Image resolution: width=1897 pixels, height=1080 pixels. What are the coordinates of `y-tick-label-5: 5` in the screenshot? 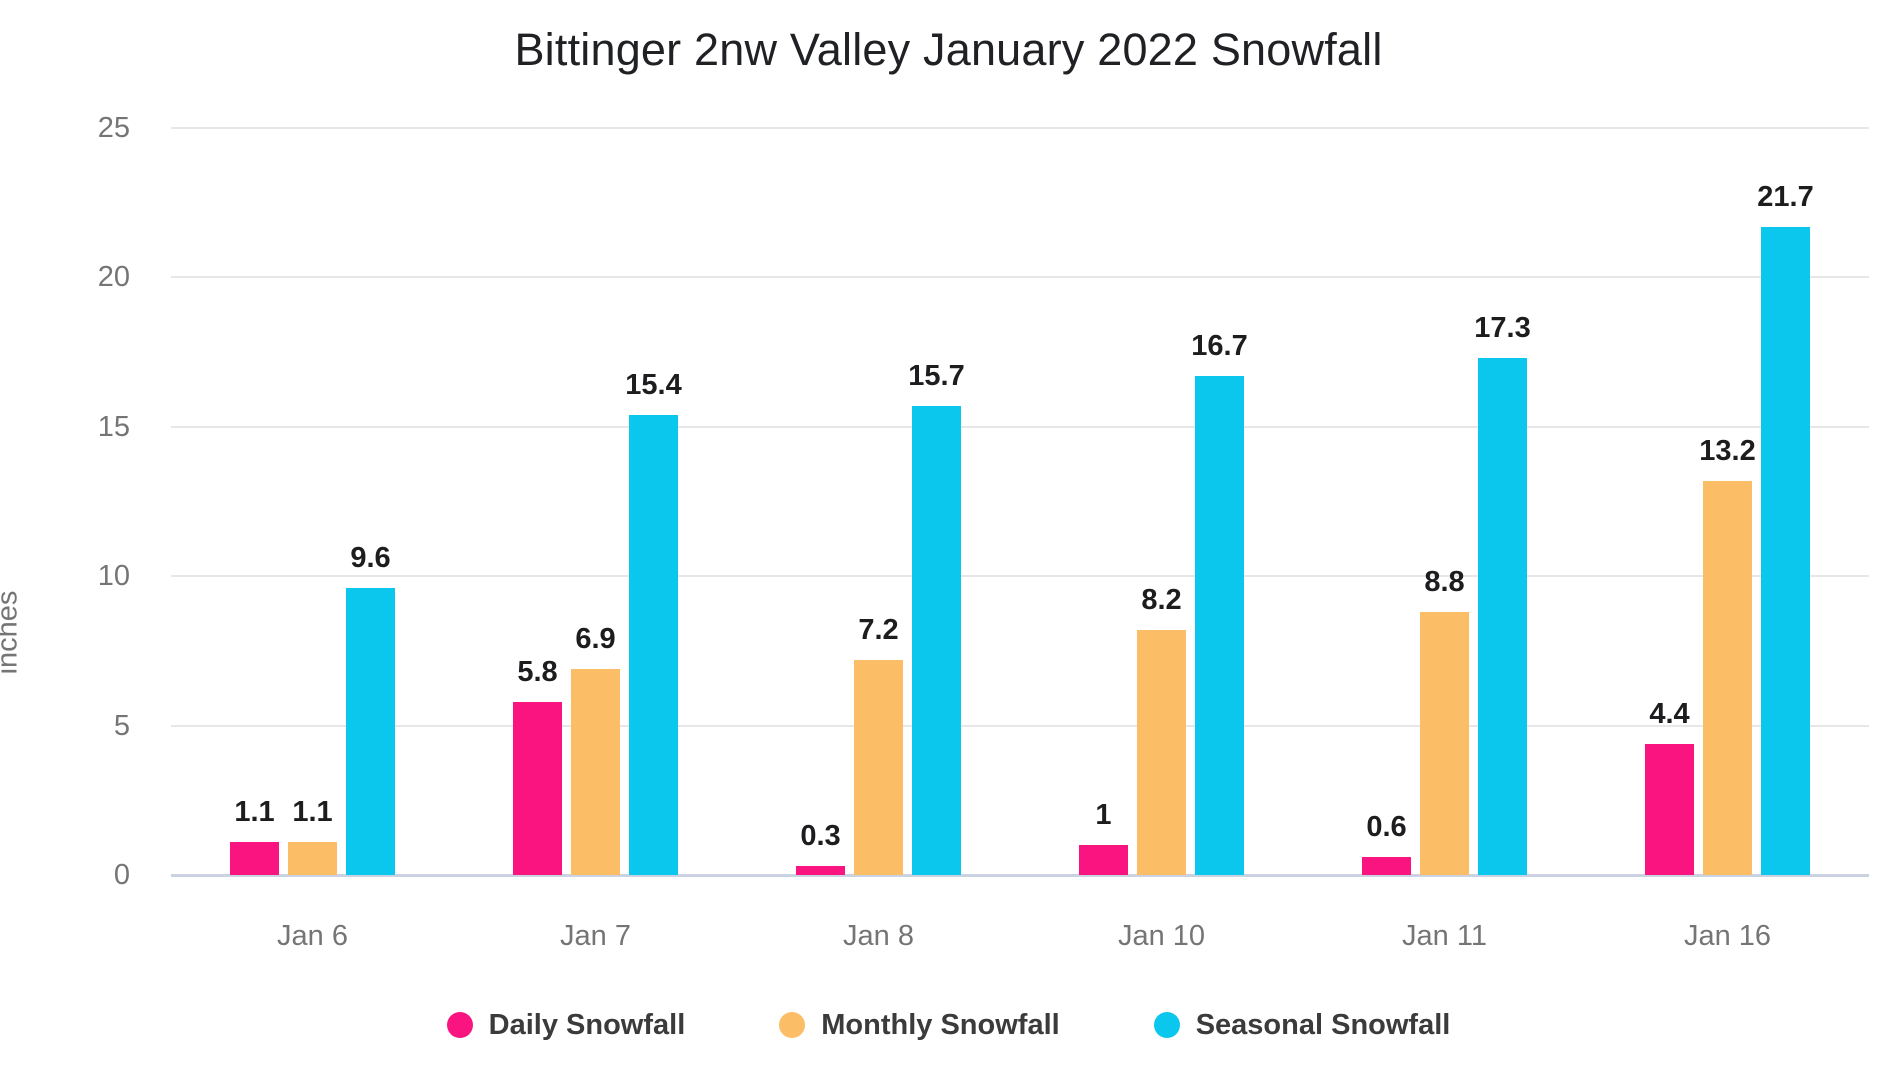 It's located at (121, 725).